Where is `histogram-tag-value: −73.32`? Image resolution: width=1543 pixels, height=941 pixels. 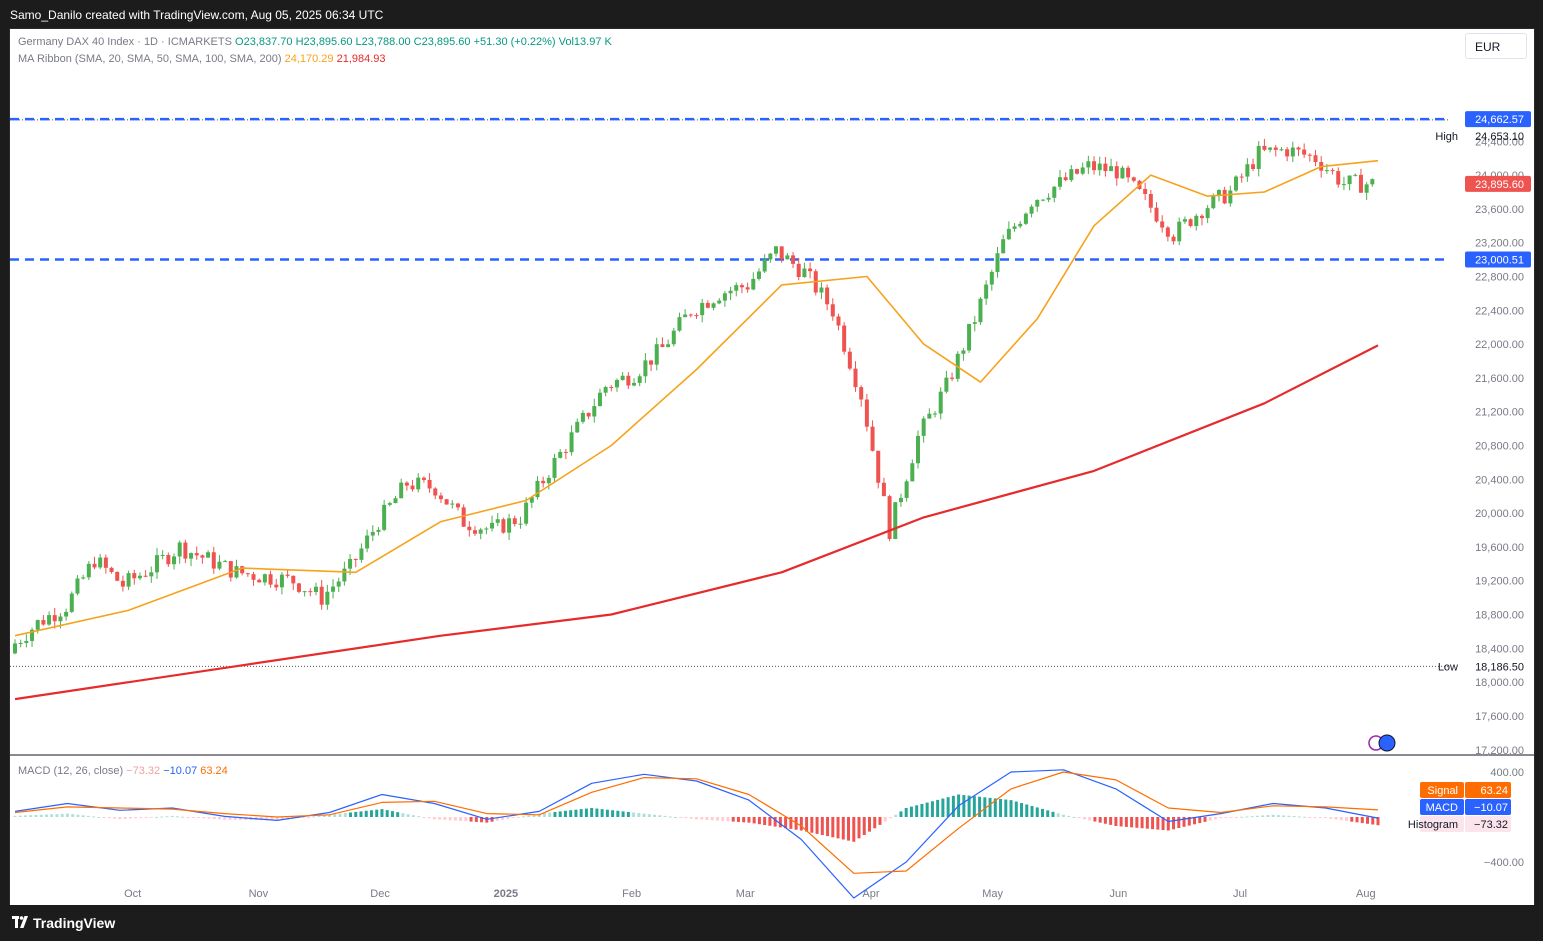
histogram-tag-value: −73.32 is located at coordinates (1491, 825).